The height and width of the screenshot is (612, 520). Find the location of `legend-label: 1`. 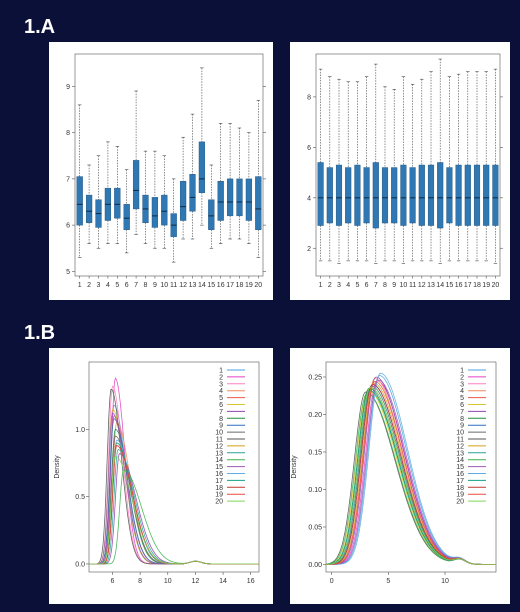

legend-label: 1 is located at coordinates (462, 371).